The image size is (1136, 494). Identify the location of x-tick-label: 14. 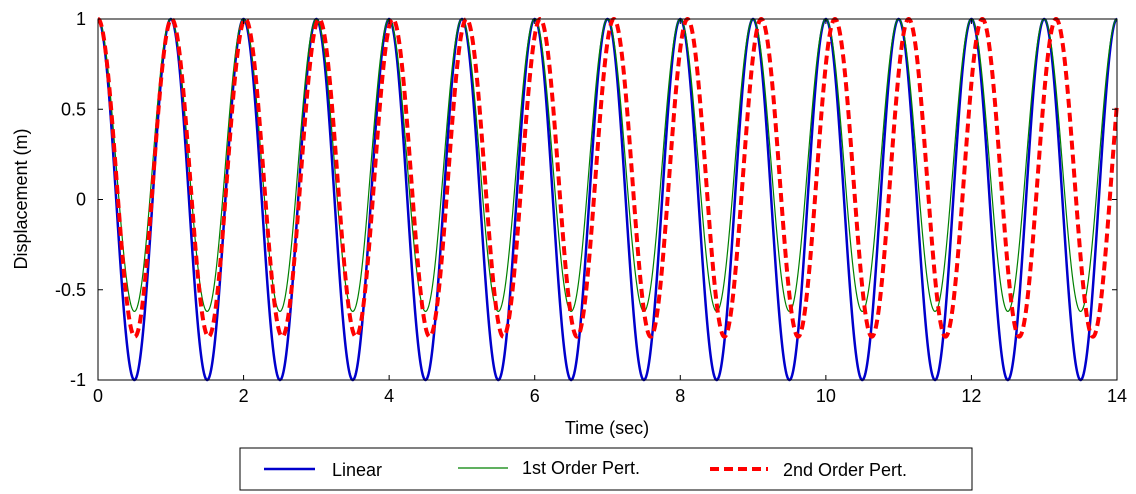
(1117, 396).